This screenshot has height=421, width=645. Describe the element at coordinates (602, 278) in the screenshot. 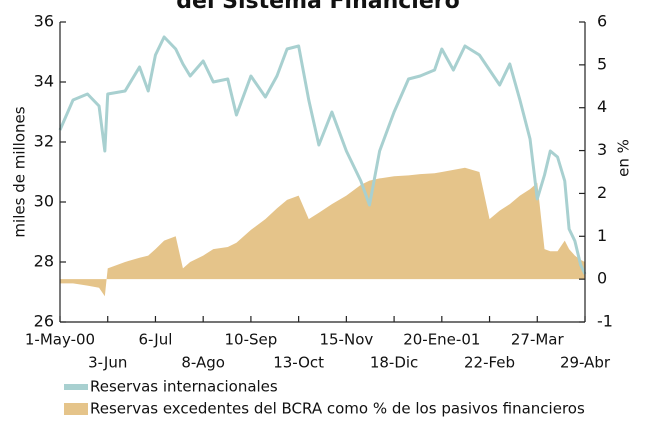

I see `y2-tick-label: 0` at that location.